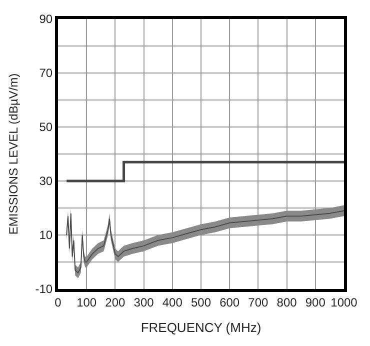 The height and width of the screenshot is (346, 370). What do you see at coordinates (44, 289) in the screenshot?
I see `y-tick-label: -10` at bounding box center [44, 289].